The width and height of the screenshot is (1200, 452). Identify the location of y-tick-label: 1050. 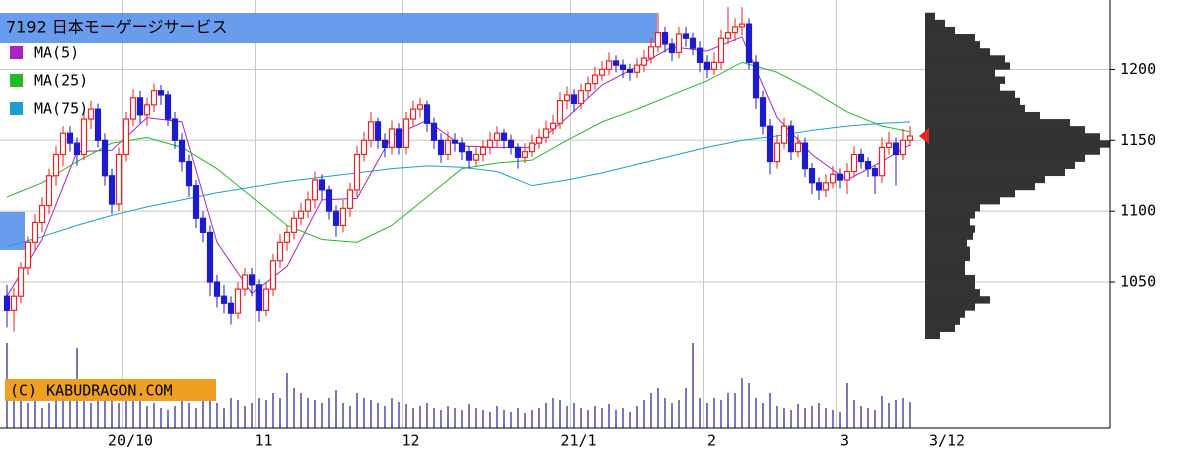
(1138, 282).